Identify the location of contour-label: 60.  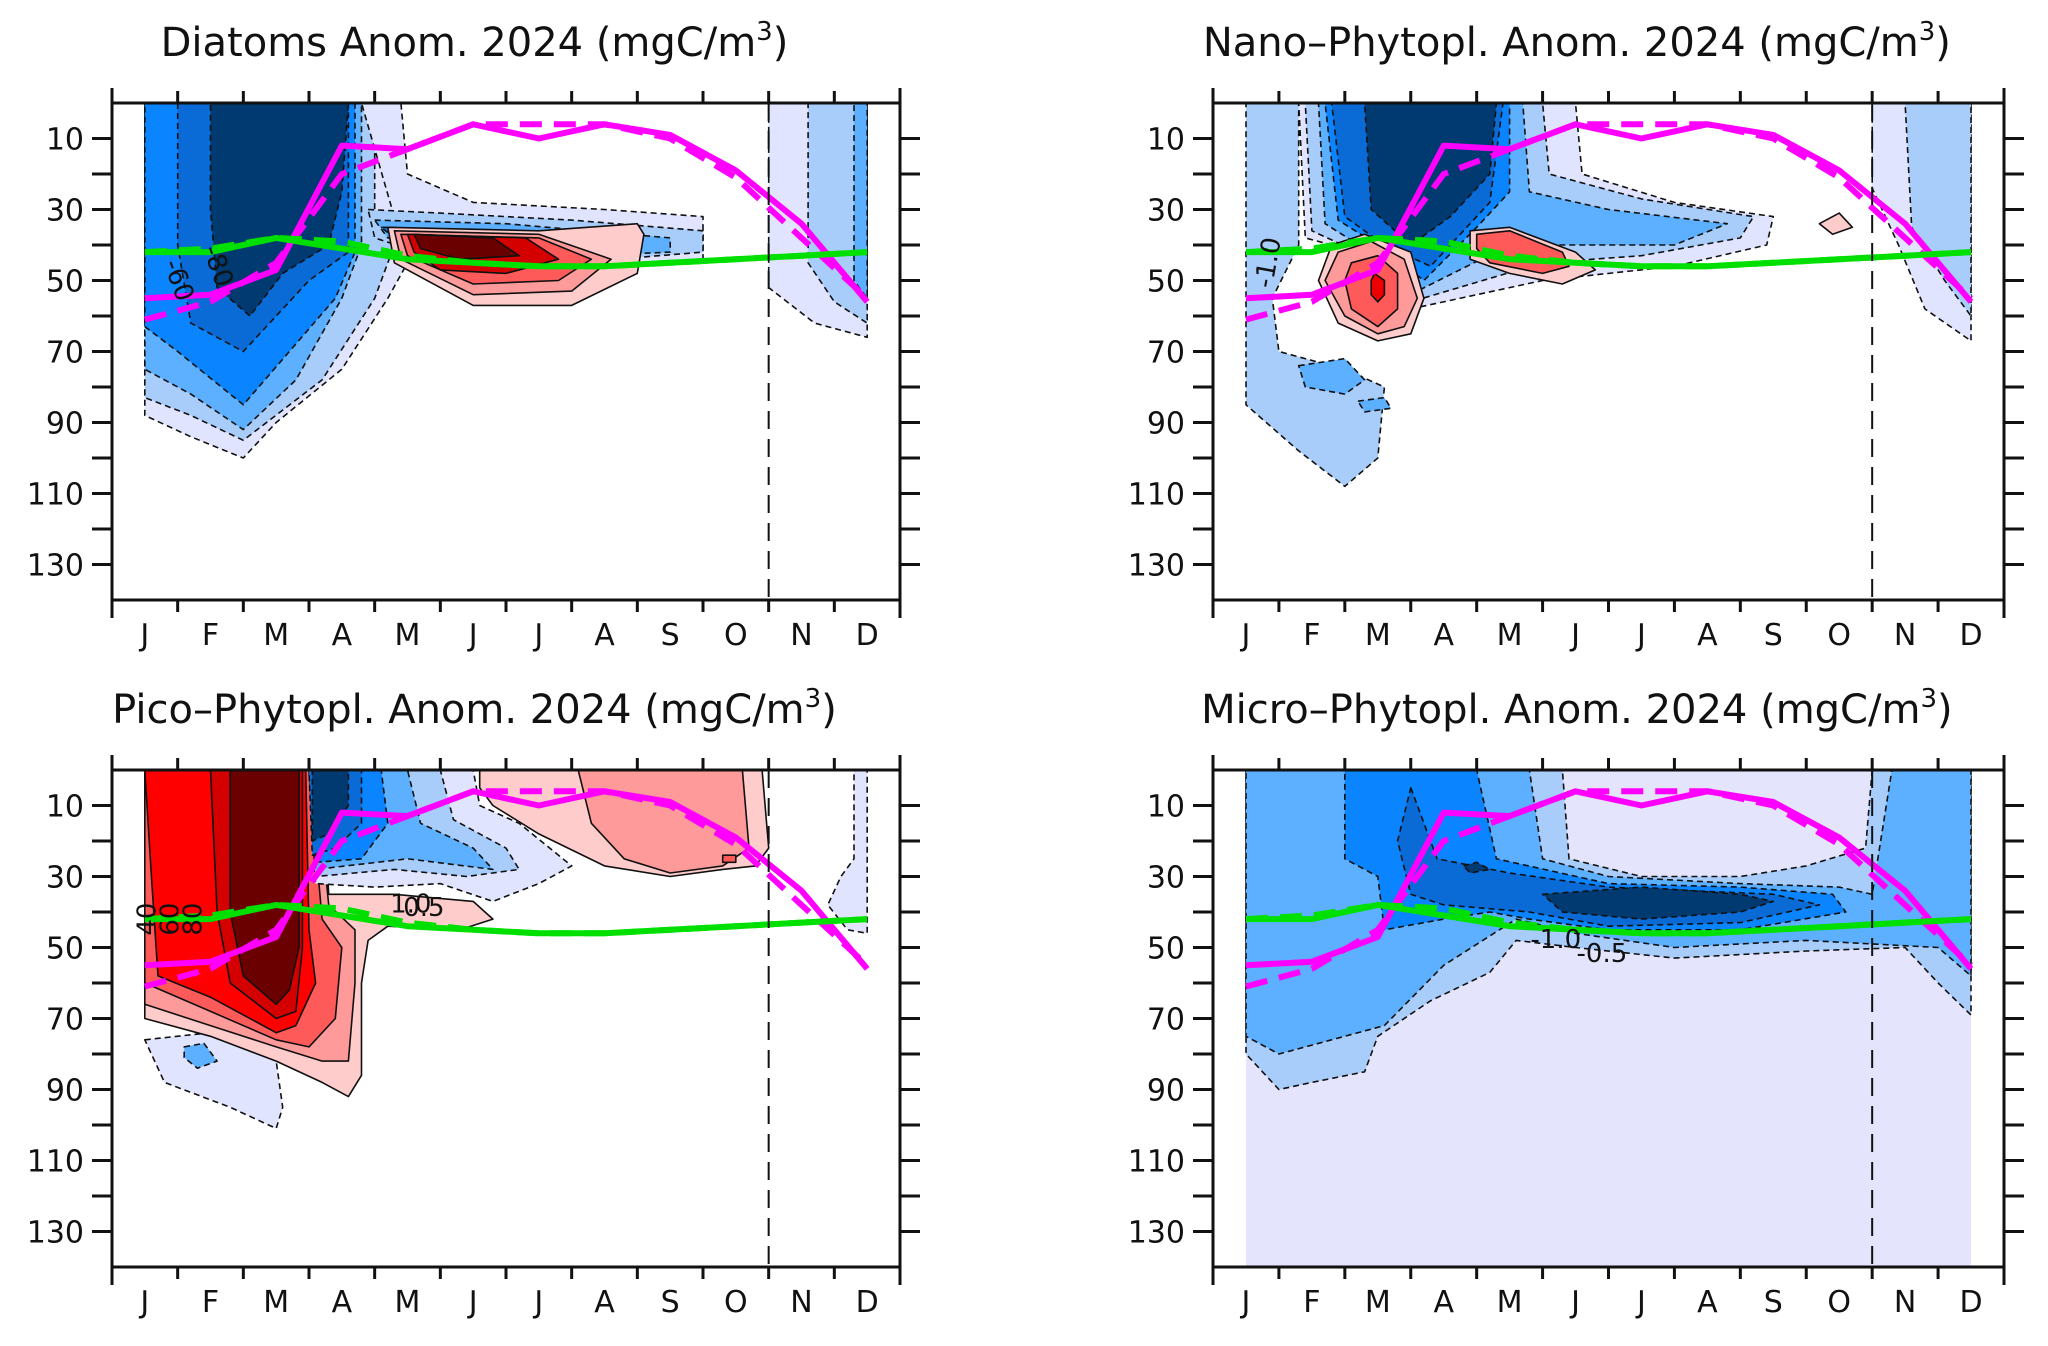
(171, 919).